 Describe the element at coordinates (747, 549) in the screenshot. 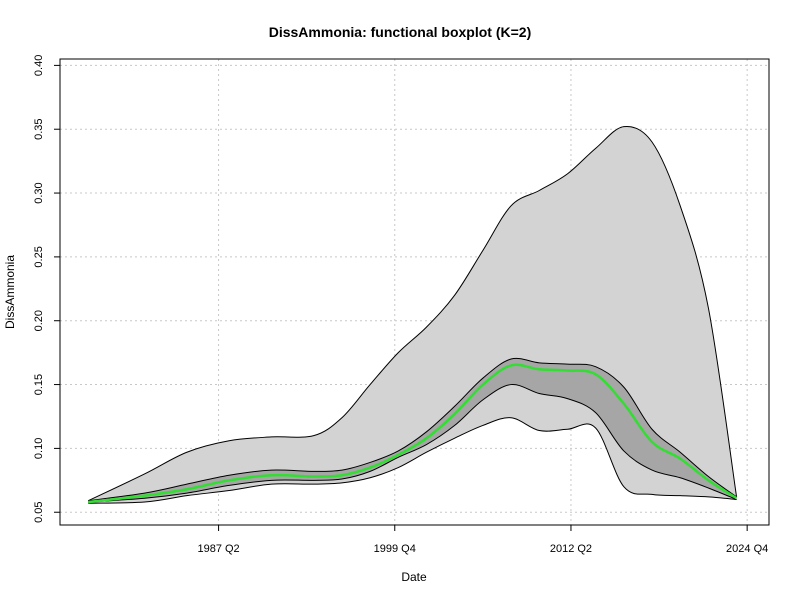

I see `x-tick-label: 2024 Q4` at that location.